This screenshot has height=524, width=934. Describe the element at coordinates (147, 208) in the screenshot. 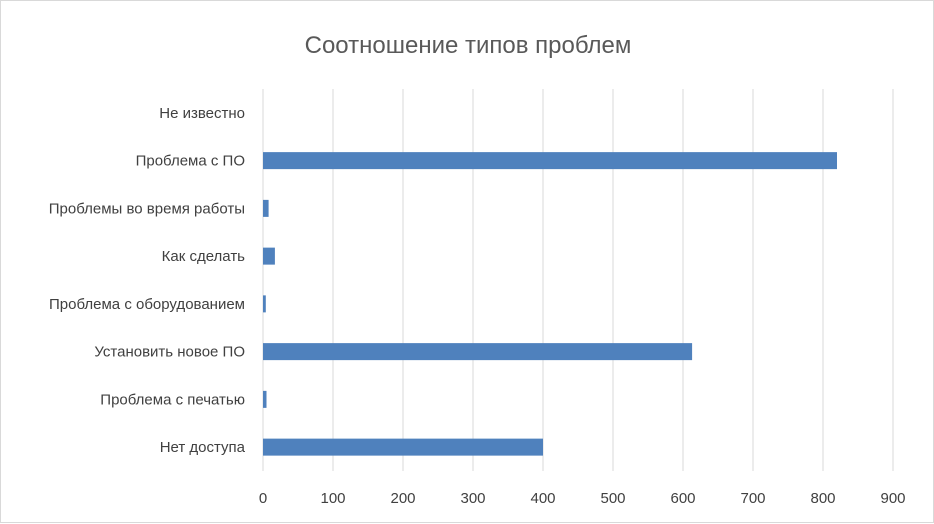

I see `category-label: Проблемы во время работы` at that location.